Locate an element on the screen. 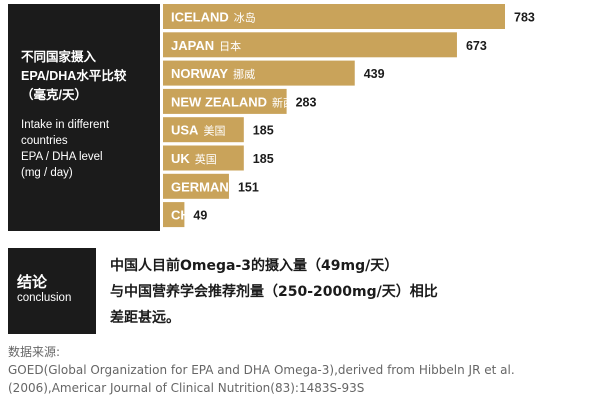  conclusion-label-en: conclusion is located at coordinates (44, 298).